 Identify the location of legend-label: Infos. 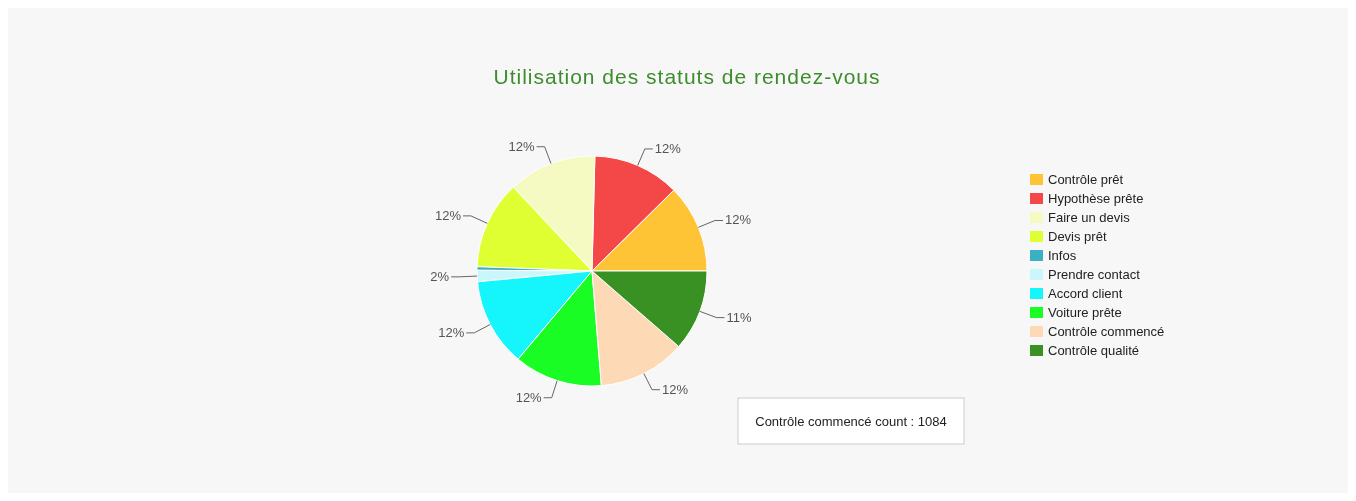
(1062, 255).